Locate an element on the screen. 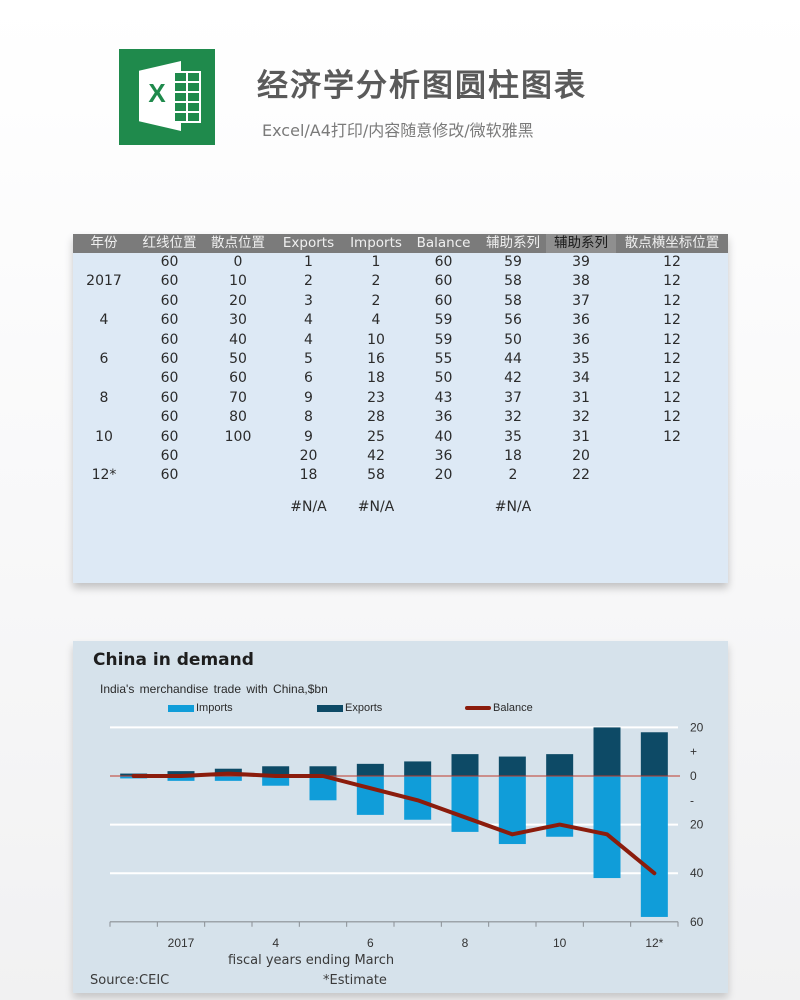 This screenshot has height=1000, width=800. table-cell: 42 is located at coordinates (513, 378).